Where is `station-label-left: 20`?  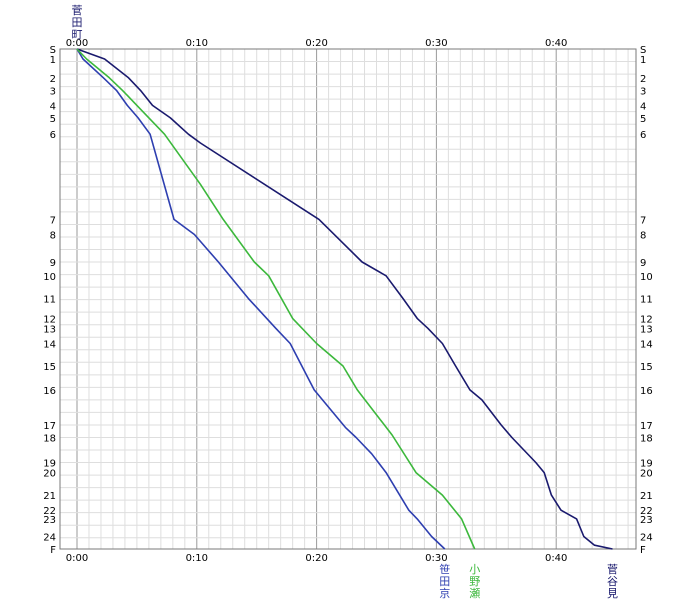
station-label-left: 20 is located at coordinates (49, 474).